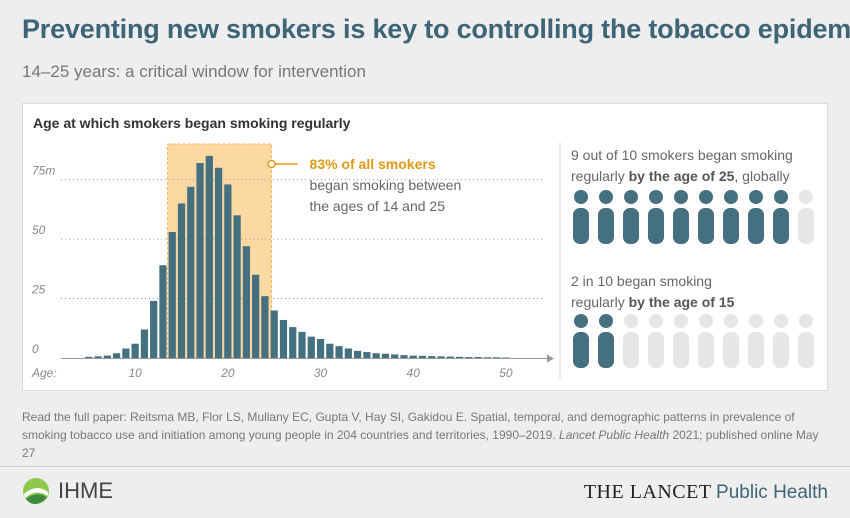 The width and height of the screenshot is (850, 518). I want to click on lancet-logo: THE LANCET Public Health, so click(706, 492).